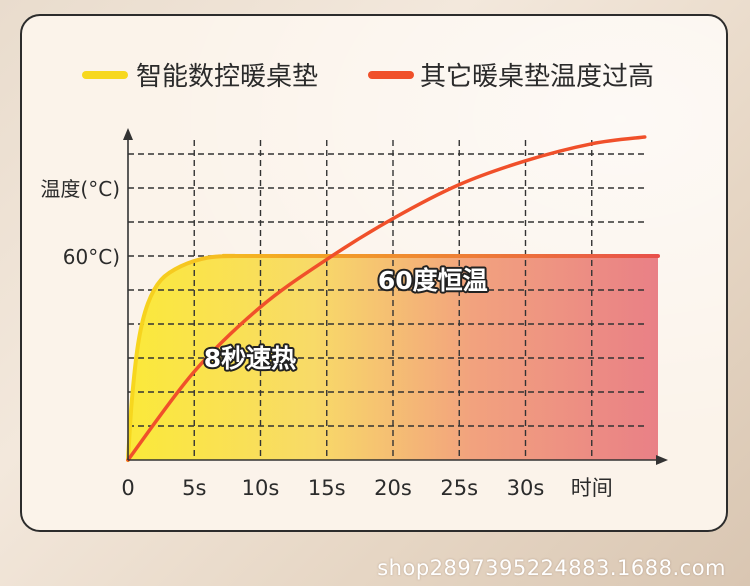 This screenshot has height=586, width=750. I want to click on y-marker-label: 60°C), so click(91, 257).